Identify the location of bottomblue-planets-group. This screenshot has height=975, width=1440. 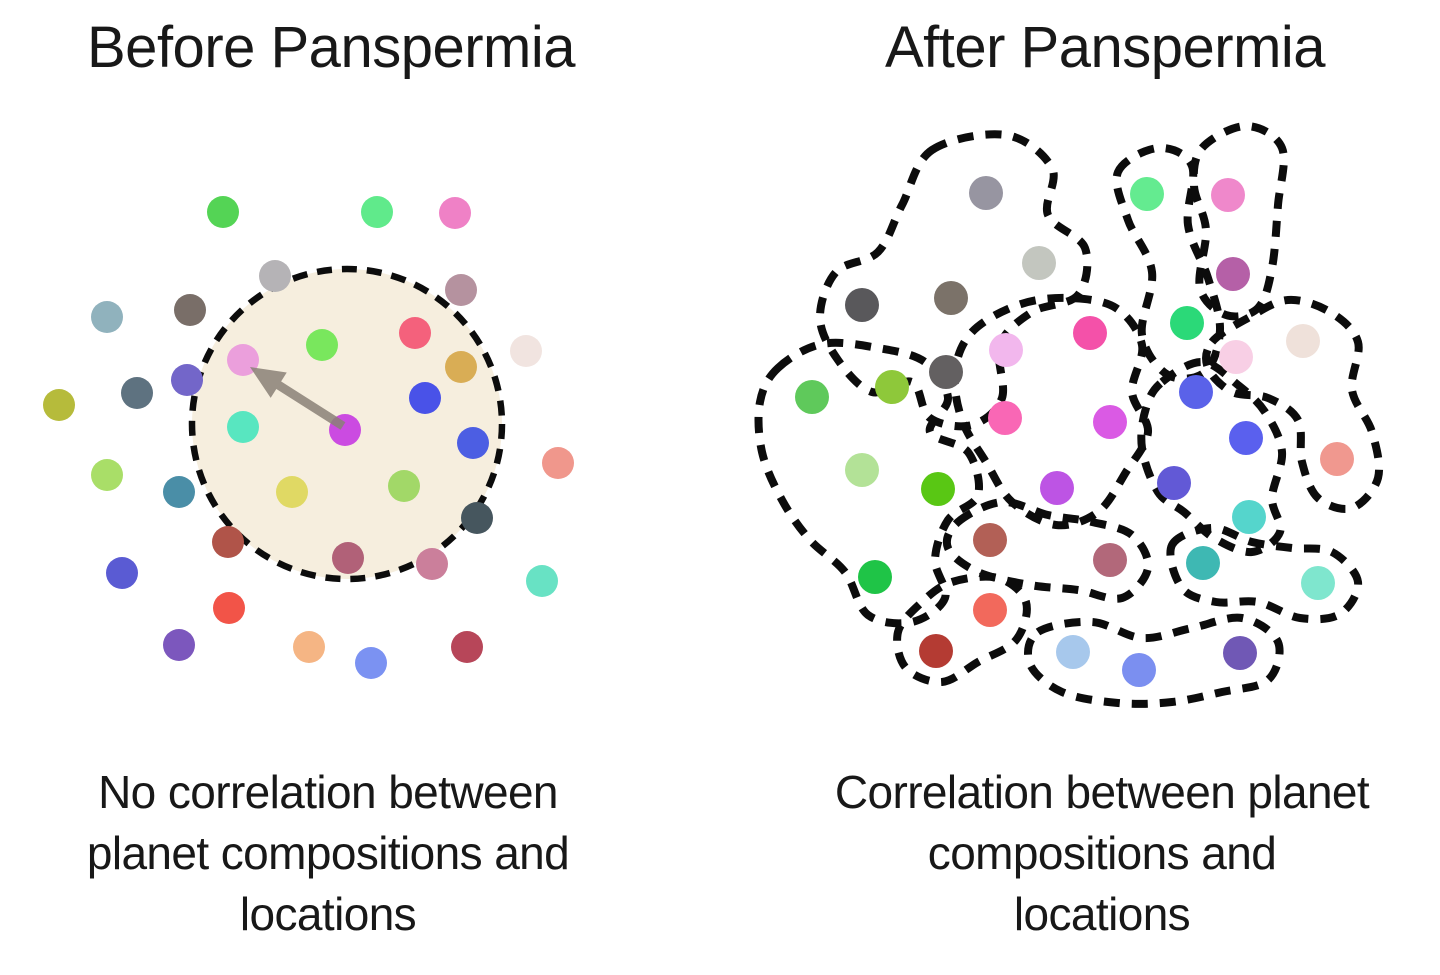
(1156, 661).